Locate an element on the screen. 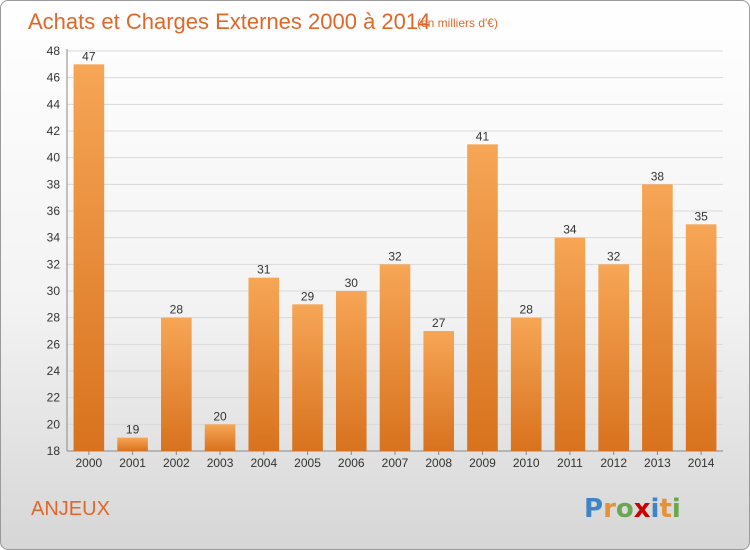 The width and height of the screenshot is (750, 550). x-tick-label: 2005 is located at coordinates (307, 463).